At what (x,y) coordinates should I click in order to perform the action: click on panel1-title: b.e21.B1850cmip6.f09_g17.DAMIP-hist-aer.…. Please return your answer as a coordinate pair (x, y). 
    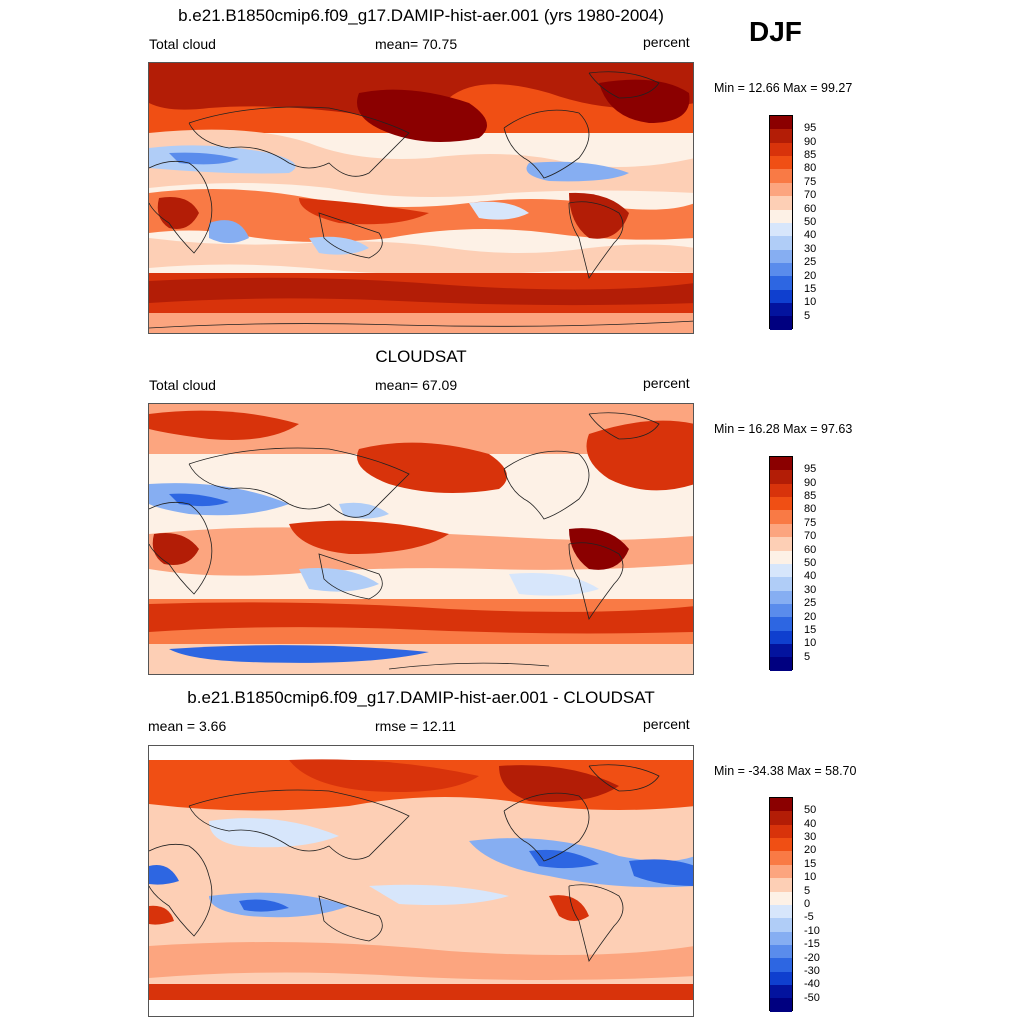
    Looking at the image, I should click on (421, 15).